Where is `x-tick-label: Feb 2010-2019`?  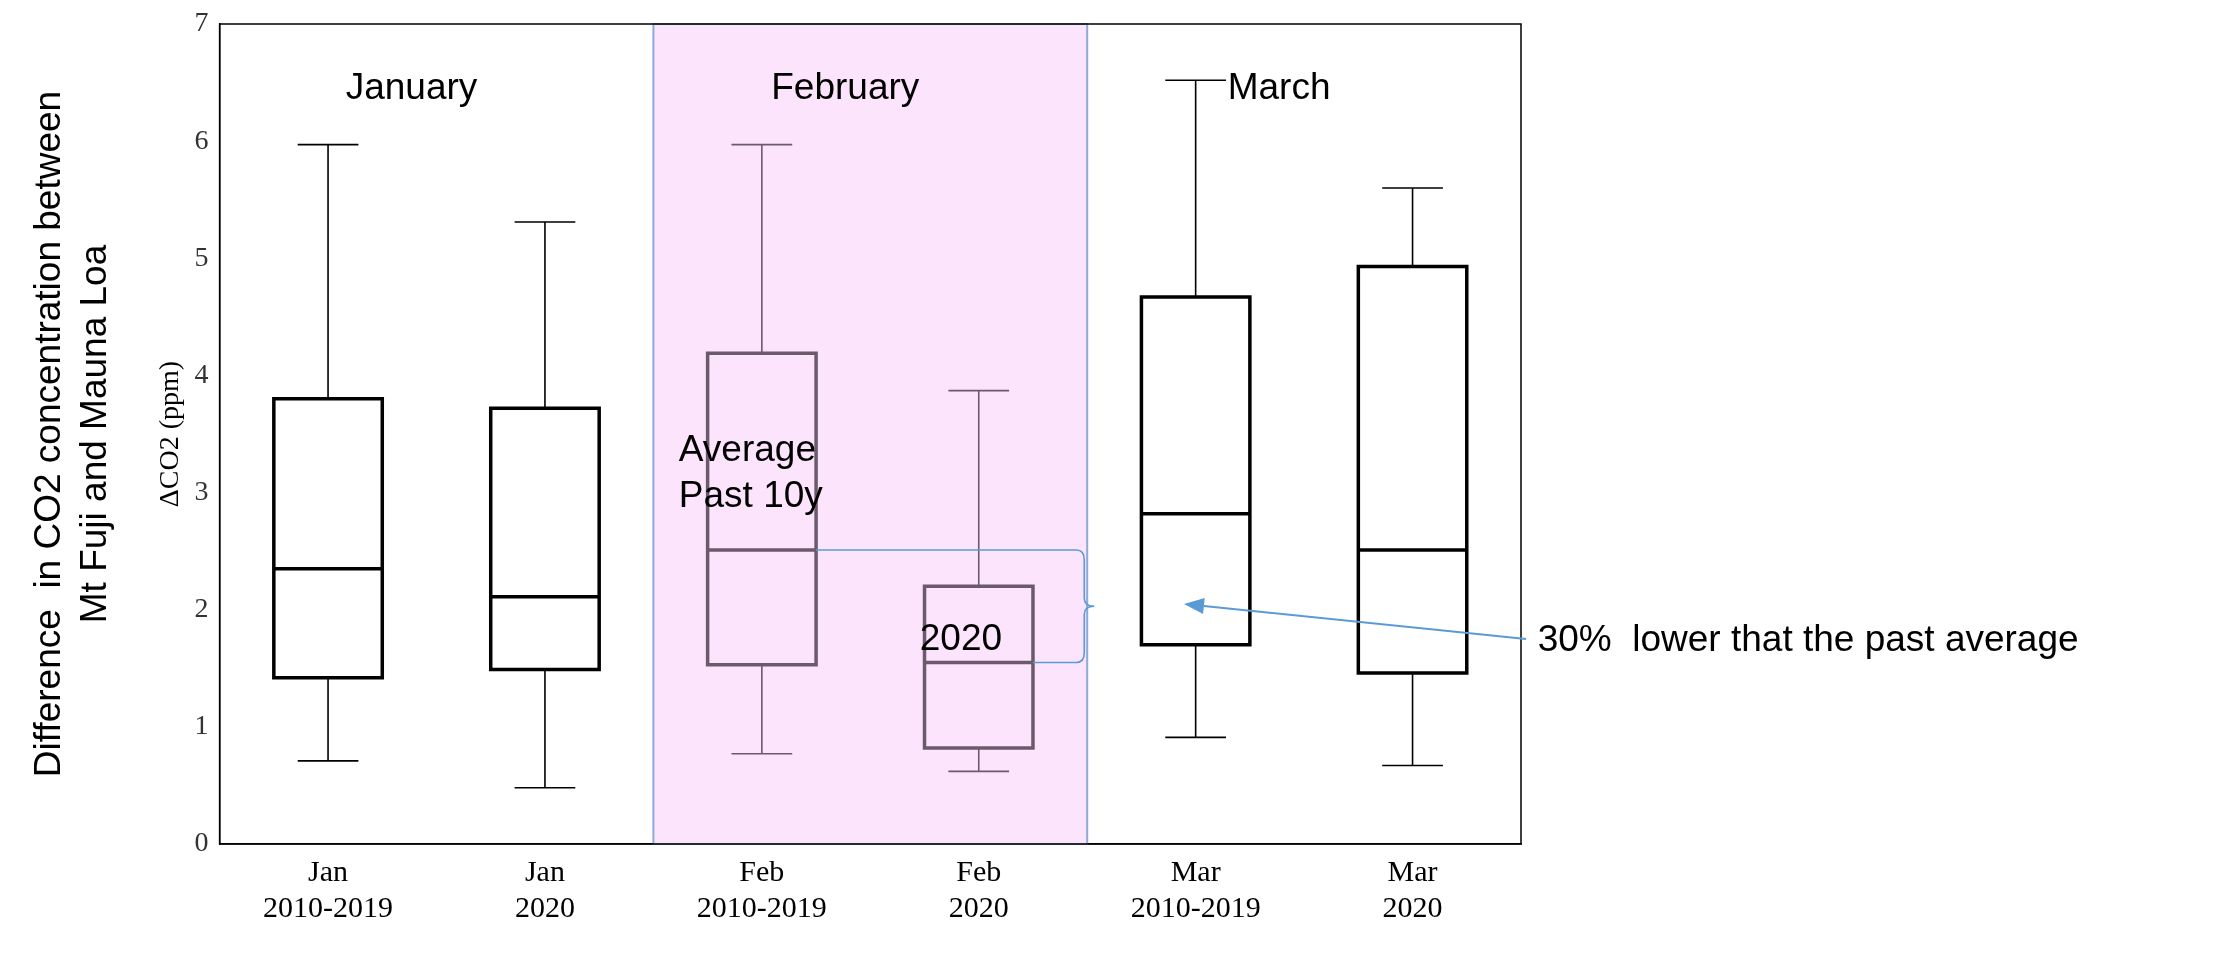 x-tick-label: Feb 2010-2019 is located at coordinates (761, 888).